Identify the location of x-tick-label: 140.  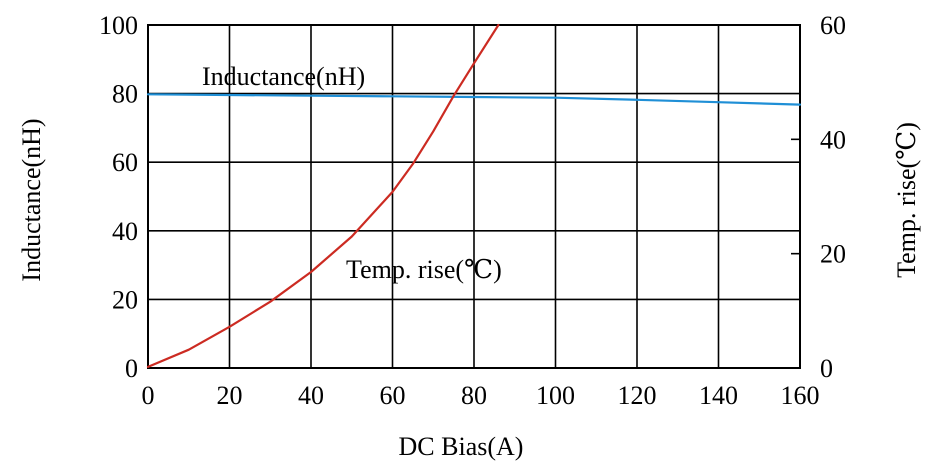
(718, 395).